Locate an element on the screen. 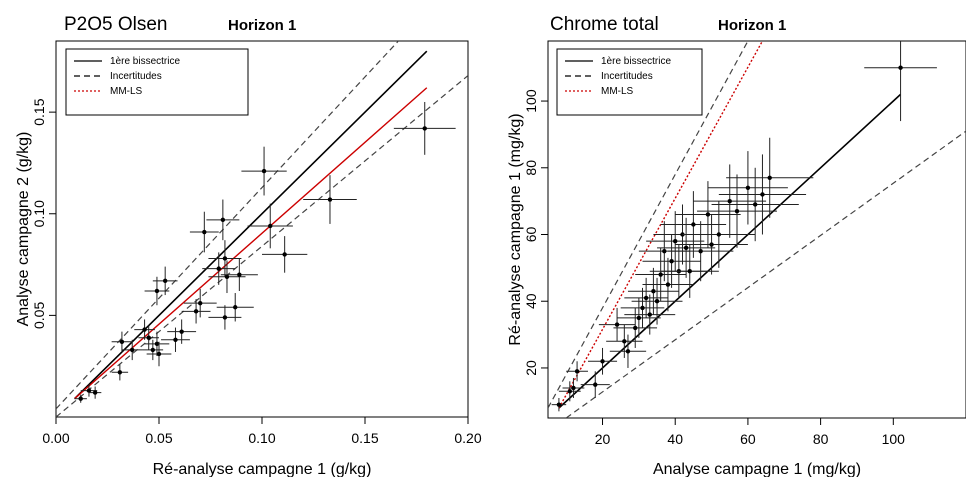  chart-title: Chrome total is located at coordinates (604, 24).